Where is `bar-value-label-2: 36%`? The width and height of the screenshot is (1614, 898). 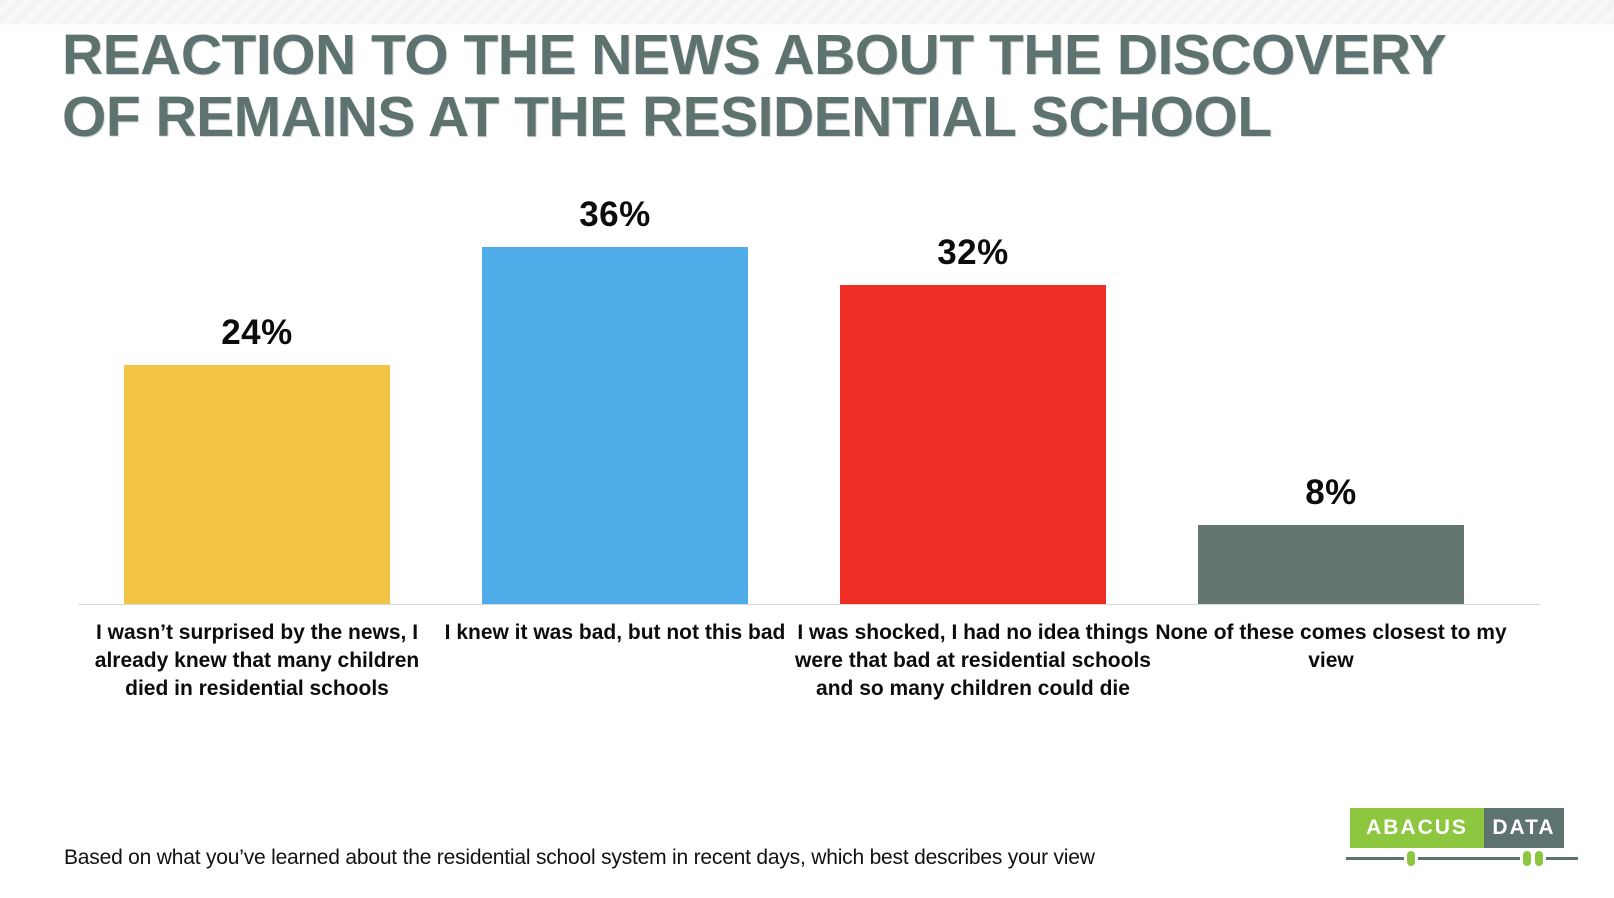
bar-value-label-2: 36% is located at coordinates (615, 214).